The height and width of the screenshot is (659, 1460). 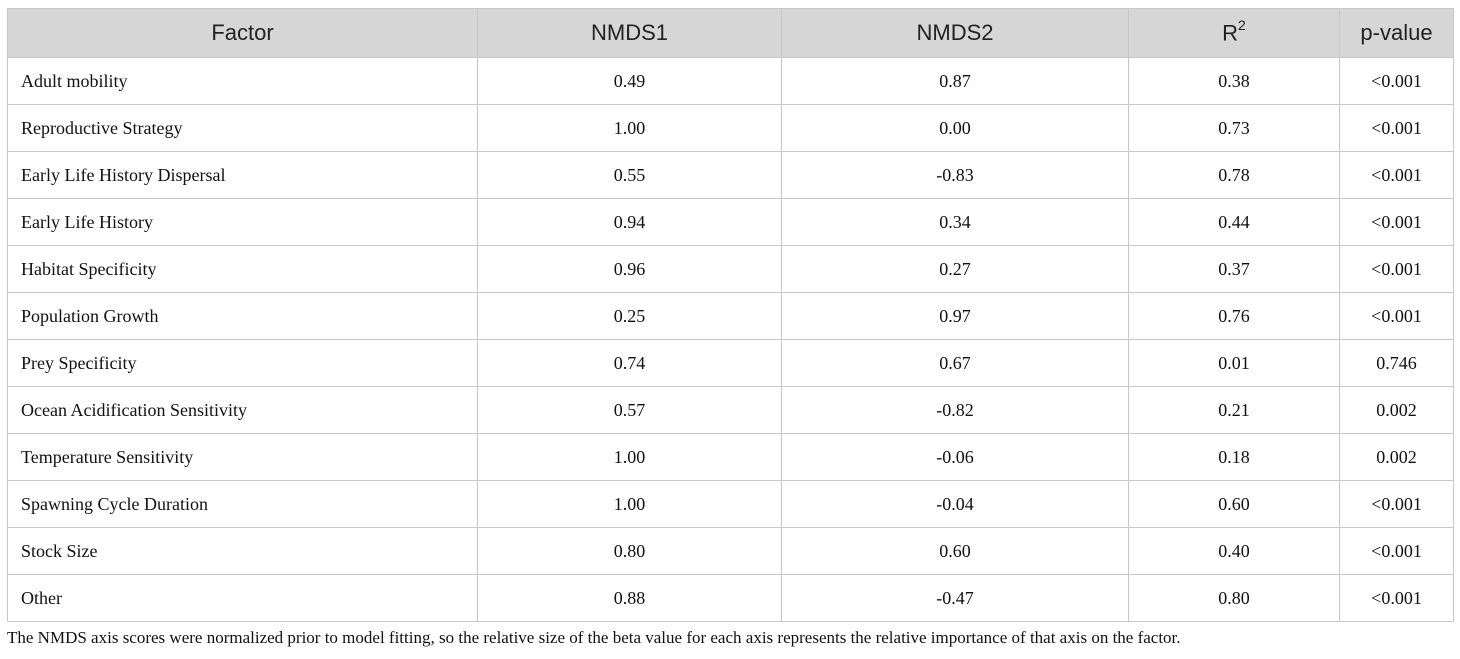 I want to click on cell-r2: 0.21, so click(x=1234, y=410).